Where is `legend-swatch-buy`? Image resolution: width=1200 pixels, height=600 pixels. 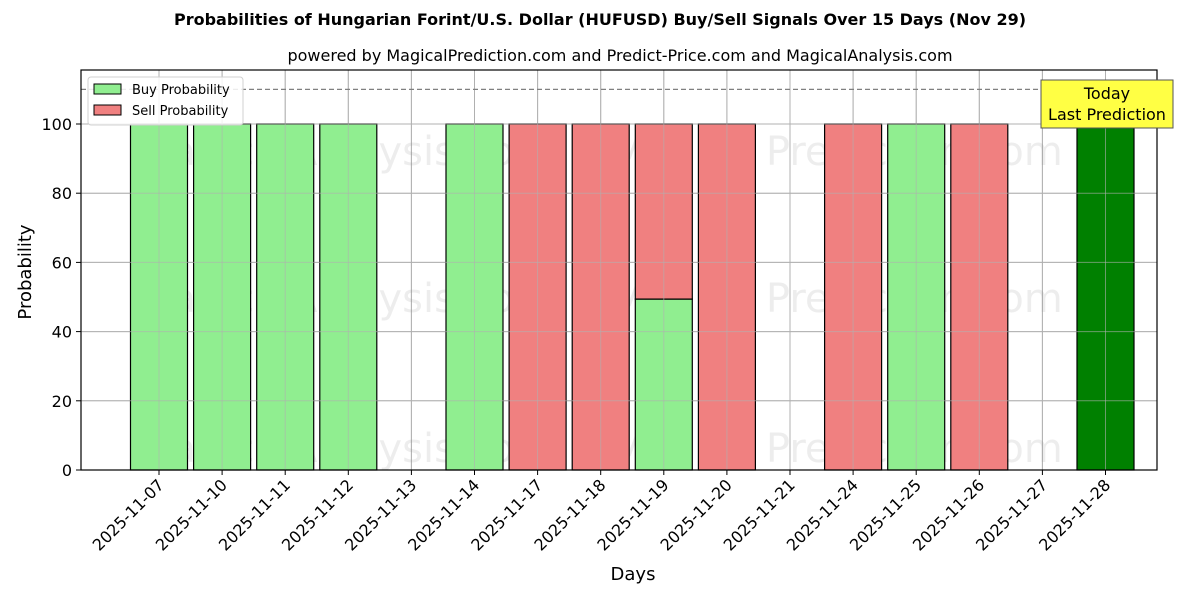 legend-swatch-buy is located at coordinates (107, 89).